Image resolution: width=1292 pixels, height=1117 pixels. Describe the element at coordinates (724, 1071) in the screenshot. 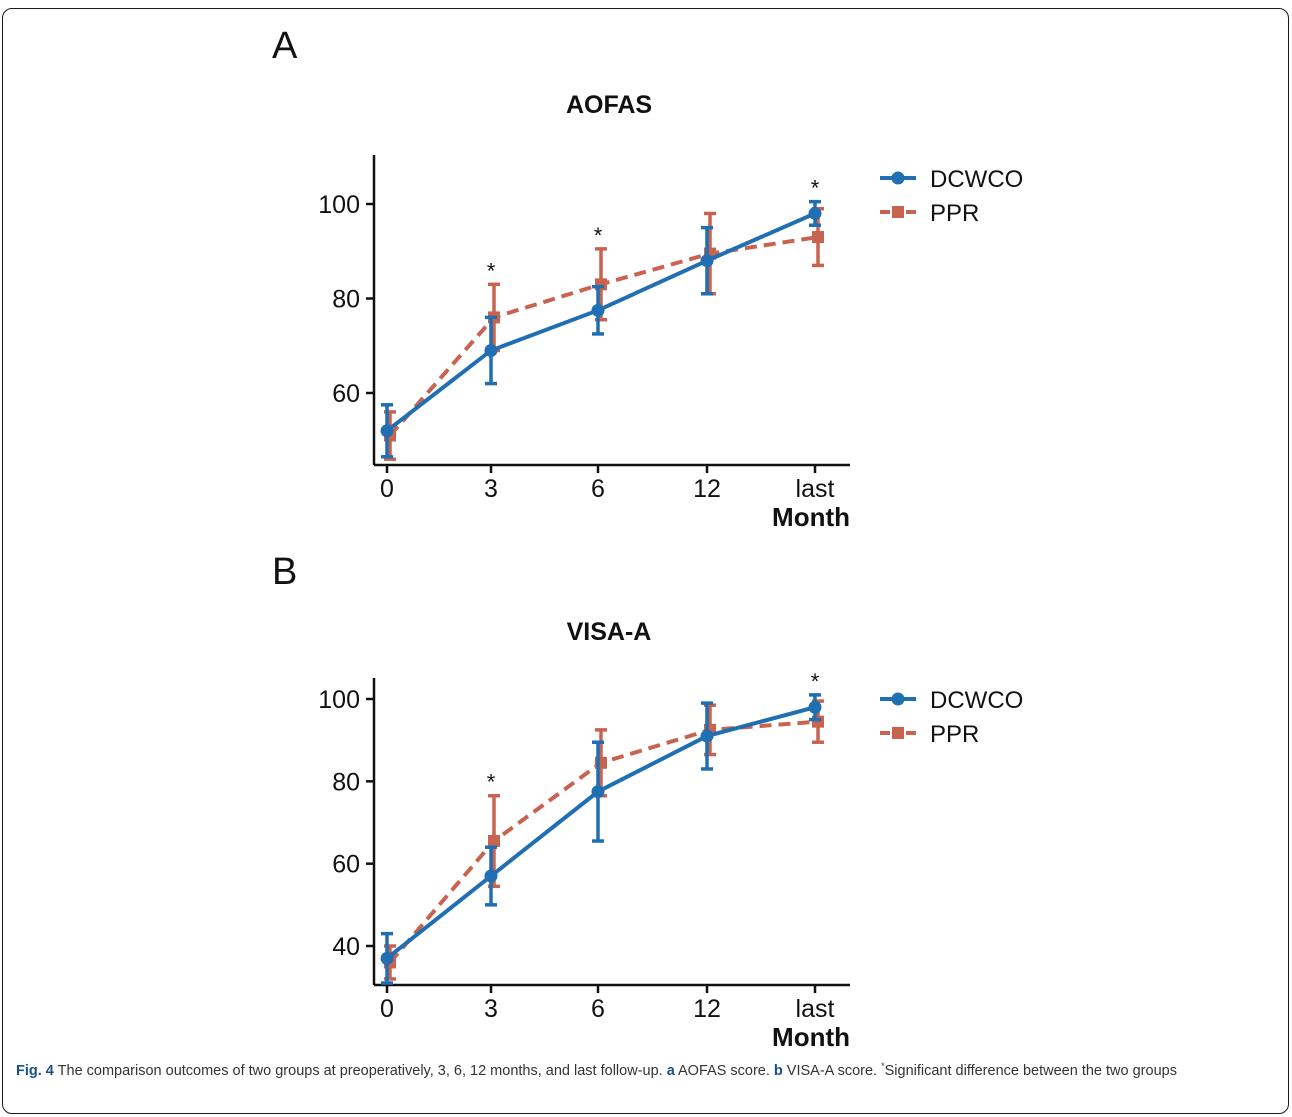

I see `caption-a-text: AOFAS score.` at that location.